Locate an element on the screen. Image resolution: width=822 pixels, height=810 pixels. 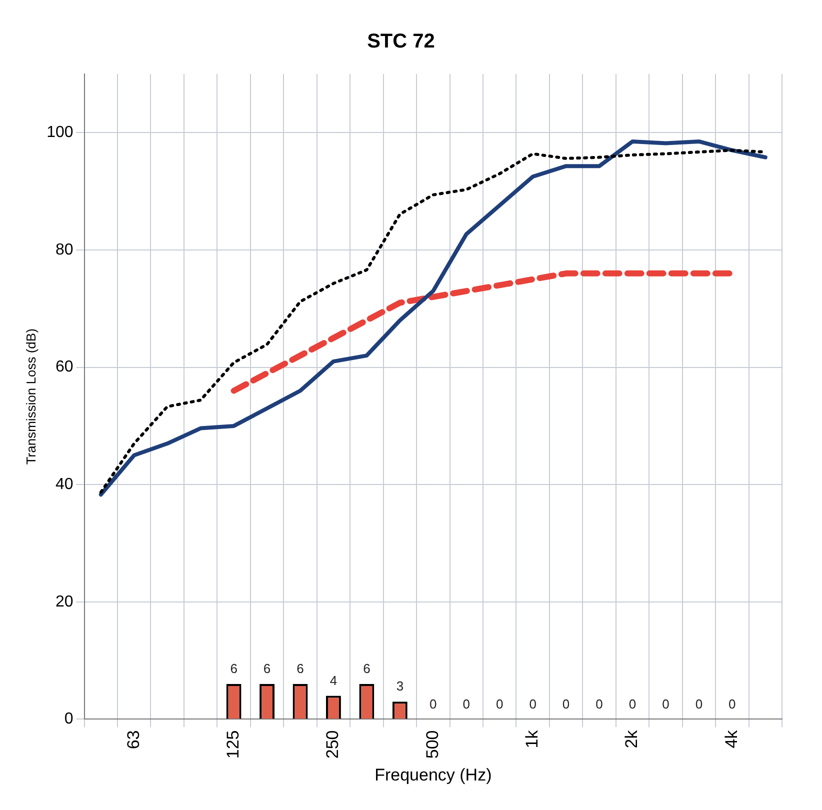
y-tick-label: 0 is located at coordinates (69, 719).